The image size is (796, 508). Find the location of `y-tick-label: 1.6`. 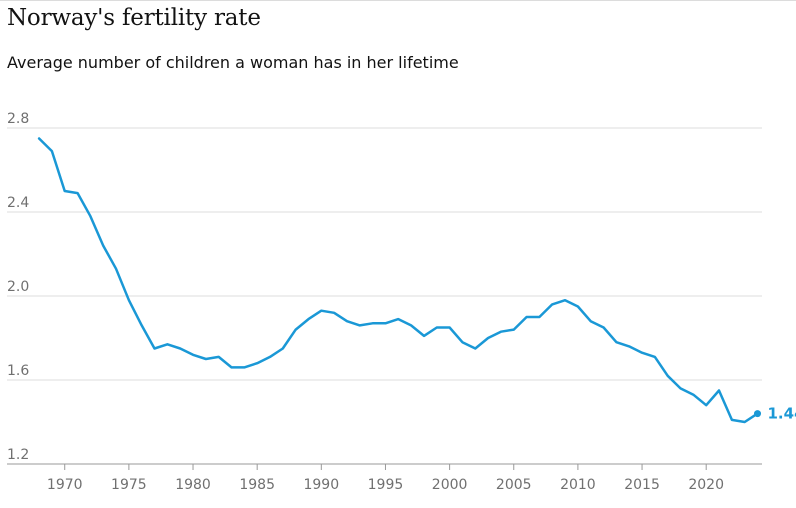

y-tick-label: 1.6 is located at coordinates (18, 371).